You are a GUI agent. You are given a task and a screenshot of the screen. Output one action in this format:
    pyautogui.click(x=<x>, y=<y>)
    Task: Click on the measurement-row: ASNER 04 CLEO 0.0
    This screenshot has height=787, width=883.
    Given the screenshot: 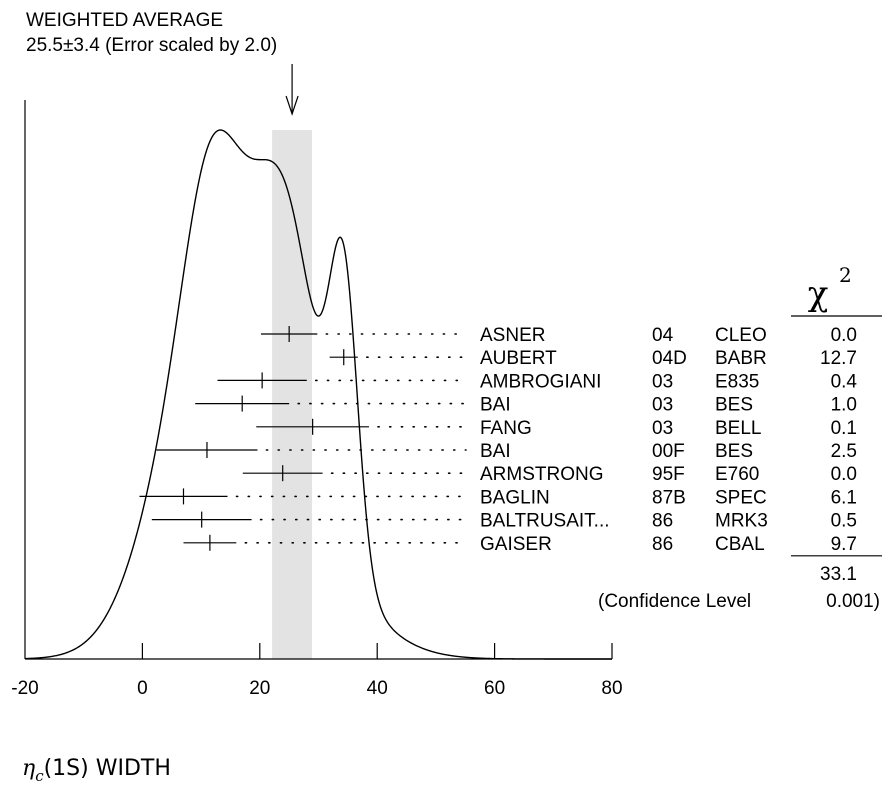 What is the action you would take?
    pyautogui.click(x=558, y=335)
    